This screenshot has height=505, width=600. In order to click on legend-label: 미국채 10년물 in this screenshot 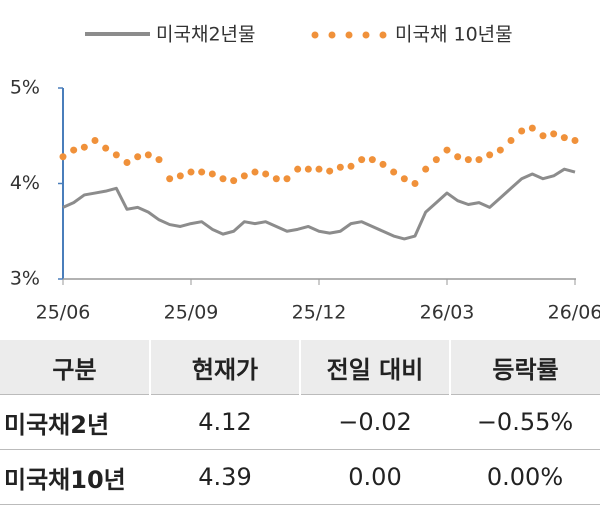, I will do `click(454, 35)`.